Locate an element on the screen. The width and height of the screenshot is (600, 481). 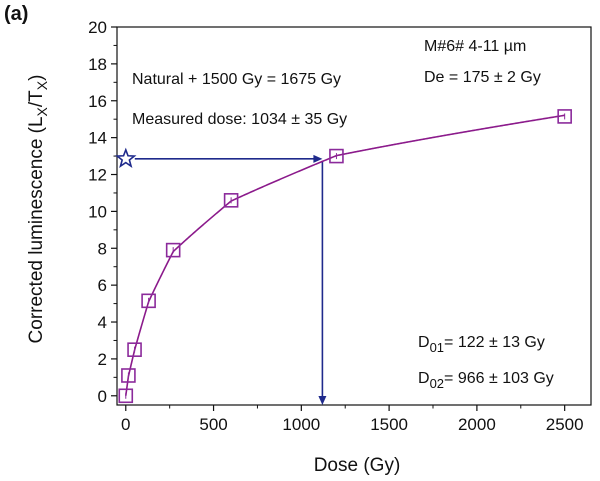
de-label: De = 175 ± 2 Gy is located at coordinates (482, 77).